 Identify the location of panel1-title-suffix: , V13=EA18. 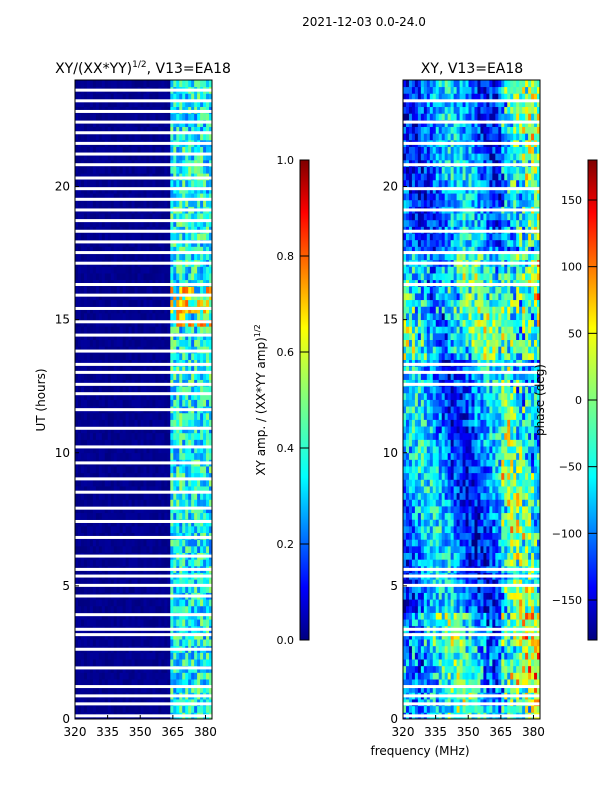
(189, 69).